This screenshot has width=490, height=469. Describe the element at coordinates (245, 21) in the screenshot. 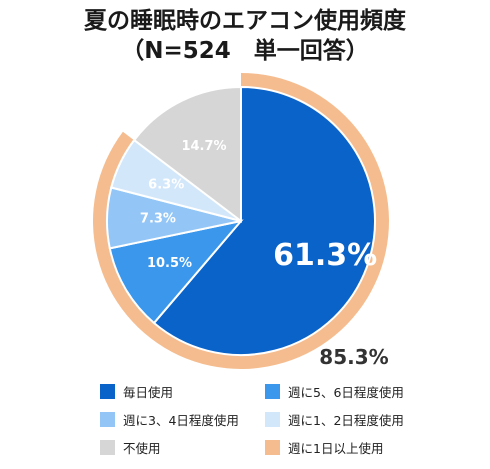

I see `chart-title: 夏の睡眠時のエアコン使用頻度` at that location.